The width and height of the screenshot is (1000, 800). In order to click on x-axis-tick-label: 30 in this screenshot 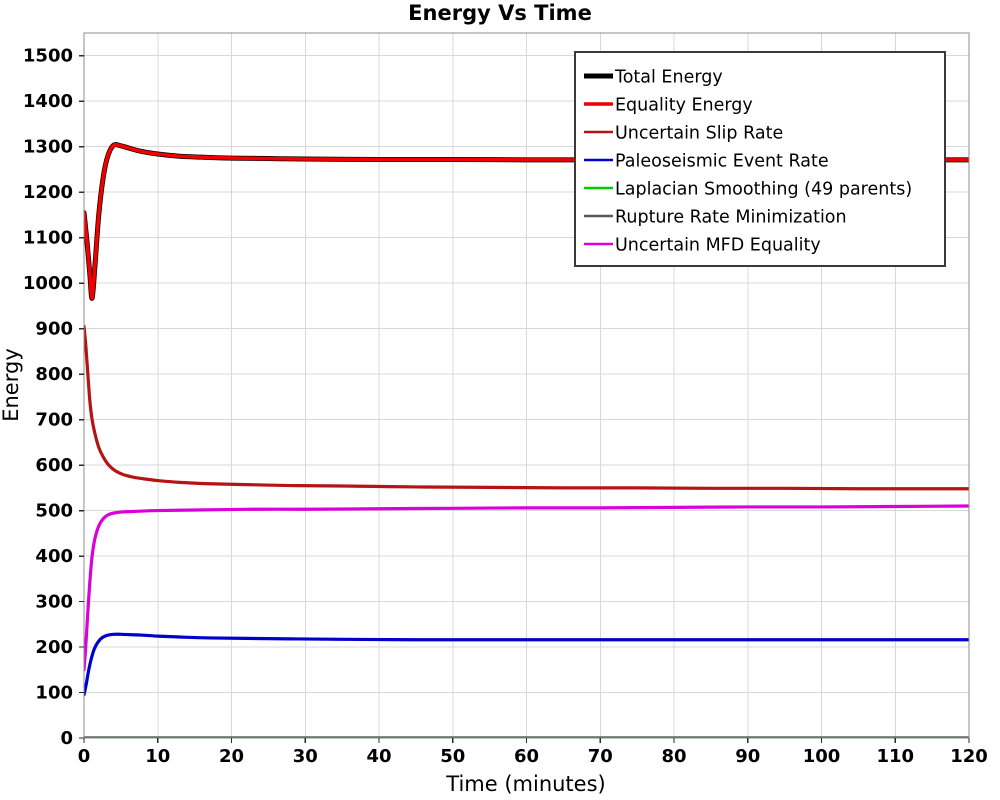, I will do `click(305, 756)`.